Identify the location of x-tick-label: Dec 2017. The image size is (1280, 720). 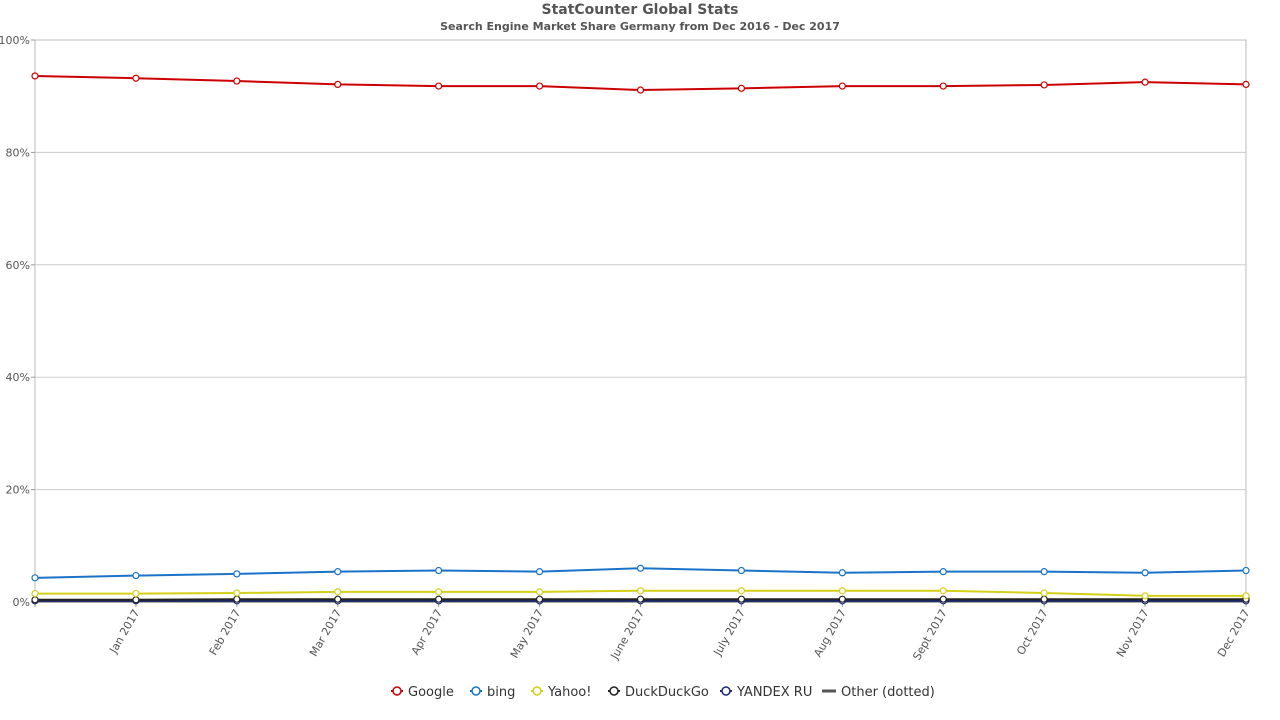
(1234, 633).